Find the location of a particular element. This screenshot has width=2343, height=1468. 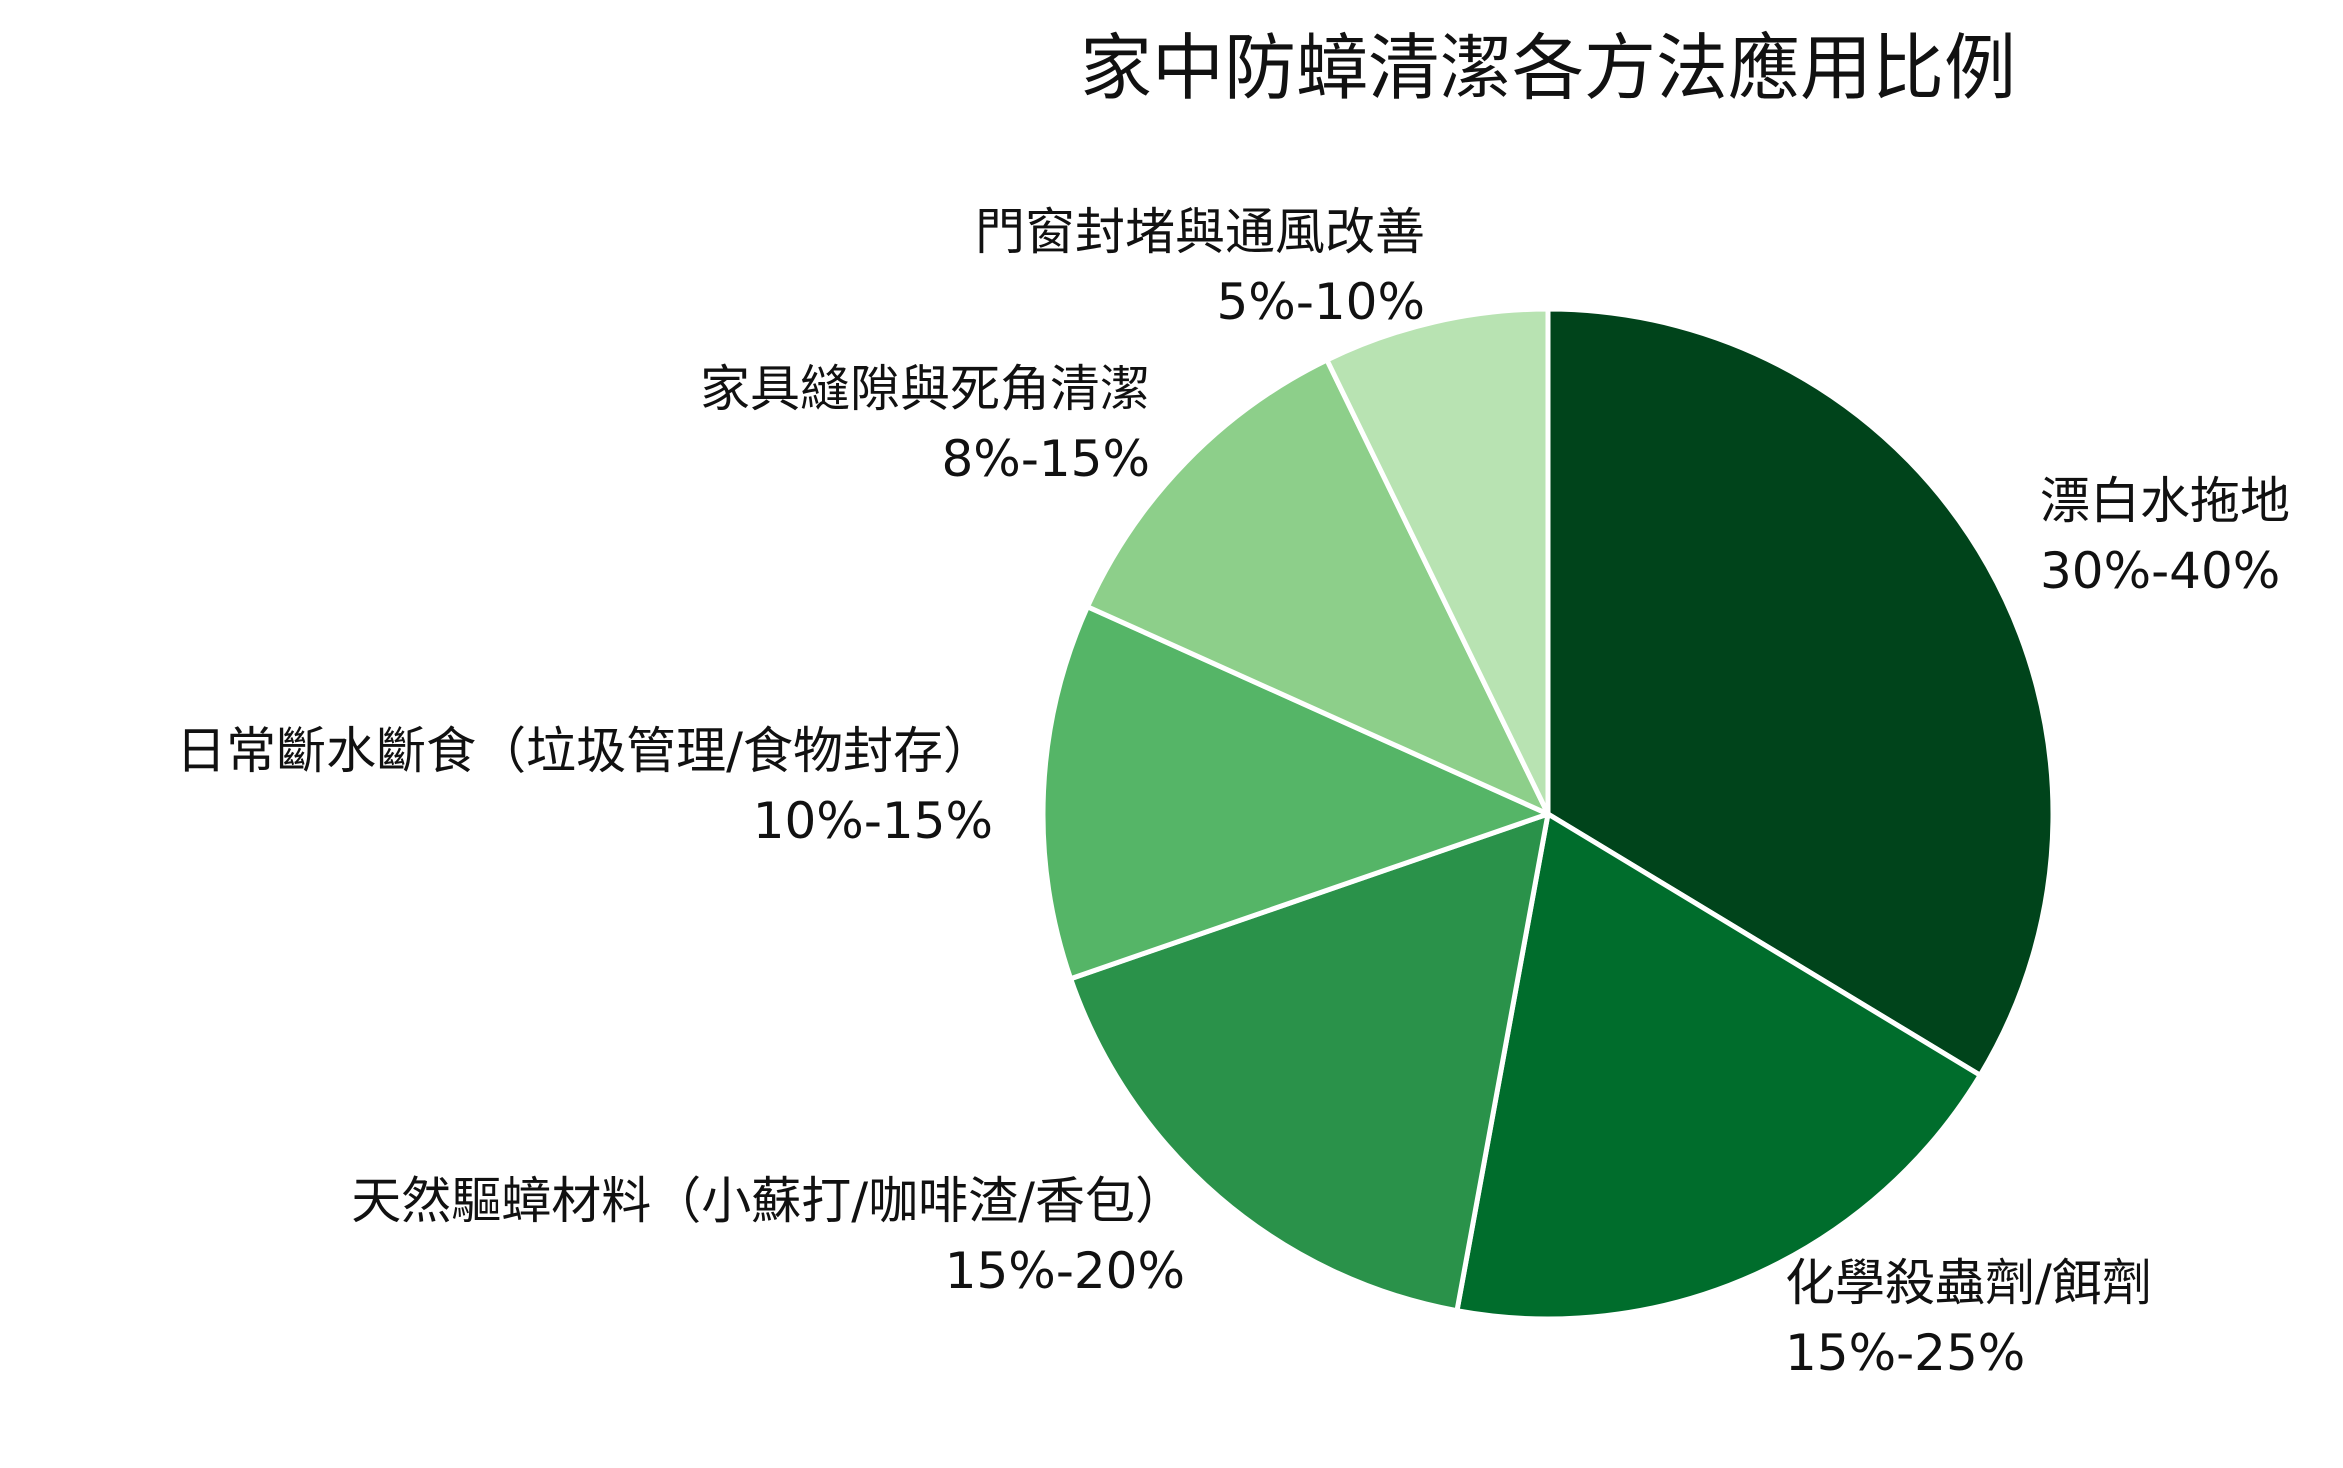

slice-range-label-4: 10%-15% is located at coordinates (873, 821).